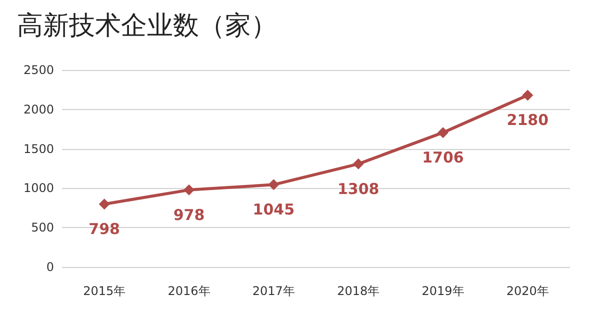 This screenshot has height=321, width=600. What do you see at coordinates (273, 209) in the screenshot?
I see `data-label: 1045` at bounding box center [273, 209].